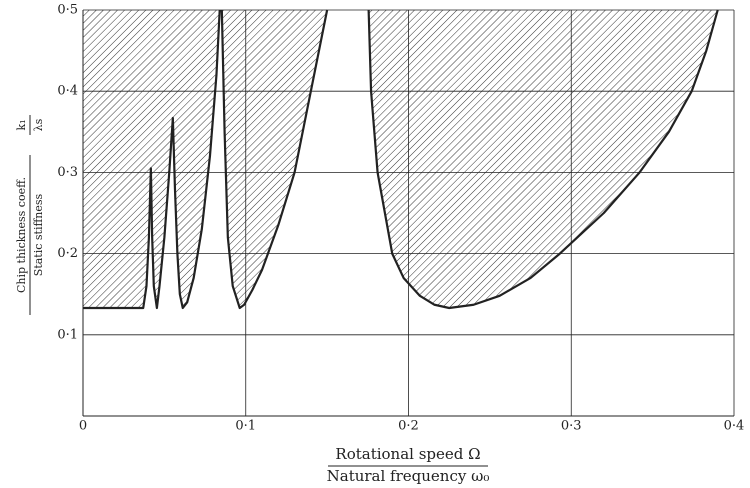 This screenshot has height=488, width=750. What do you see at coordinates (21, 235) in the screenshot?
I see `y-label-numerator: Chip thickness coeff.` at bounding box center [21, 235].